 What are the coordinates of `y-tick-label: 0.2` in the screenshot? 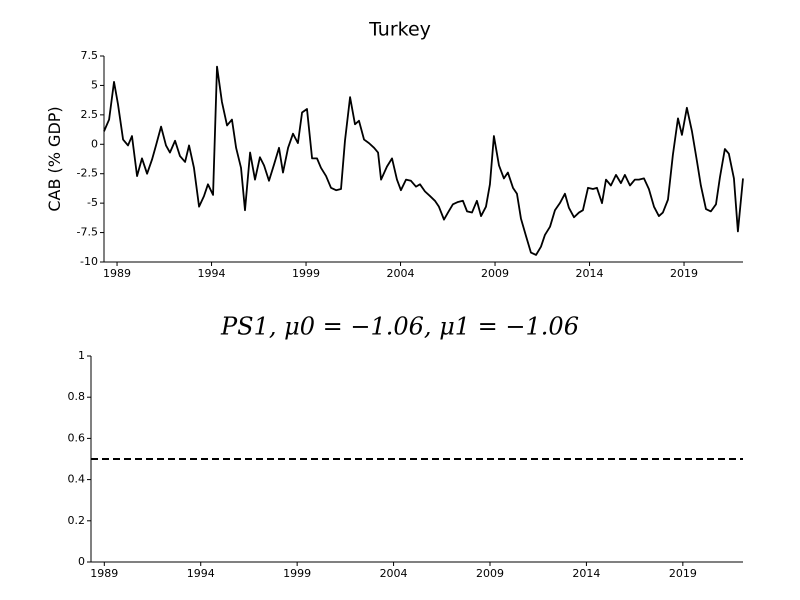 It's located at (77, 520).